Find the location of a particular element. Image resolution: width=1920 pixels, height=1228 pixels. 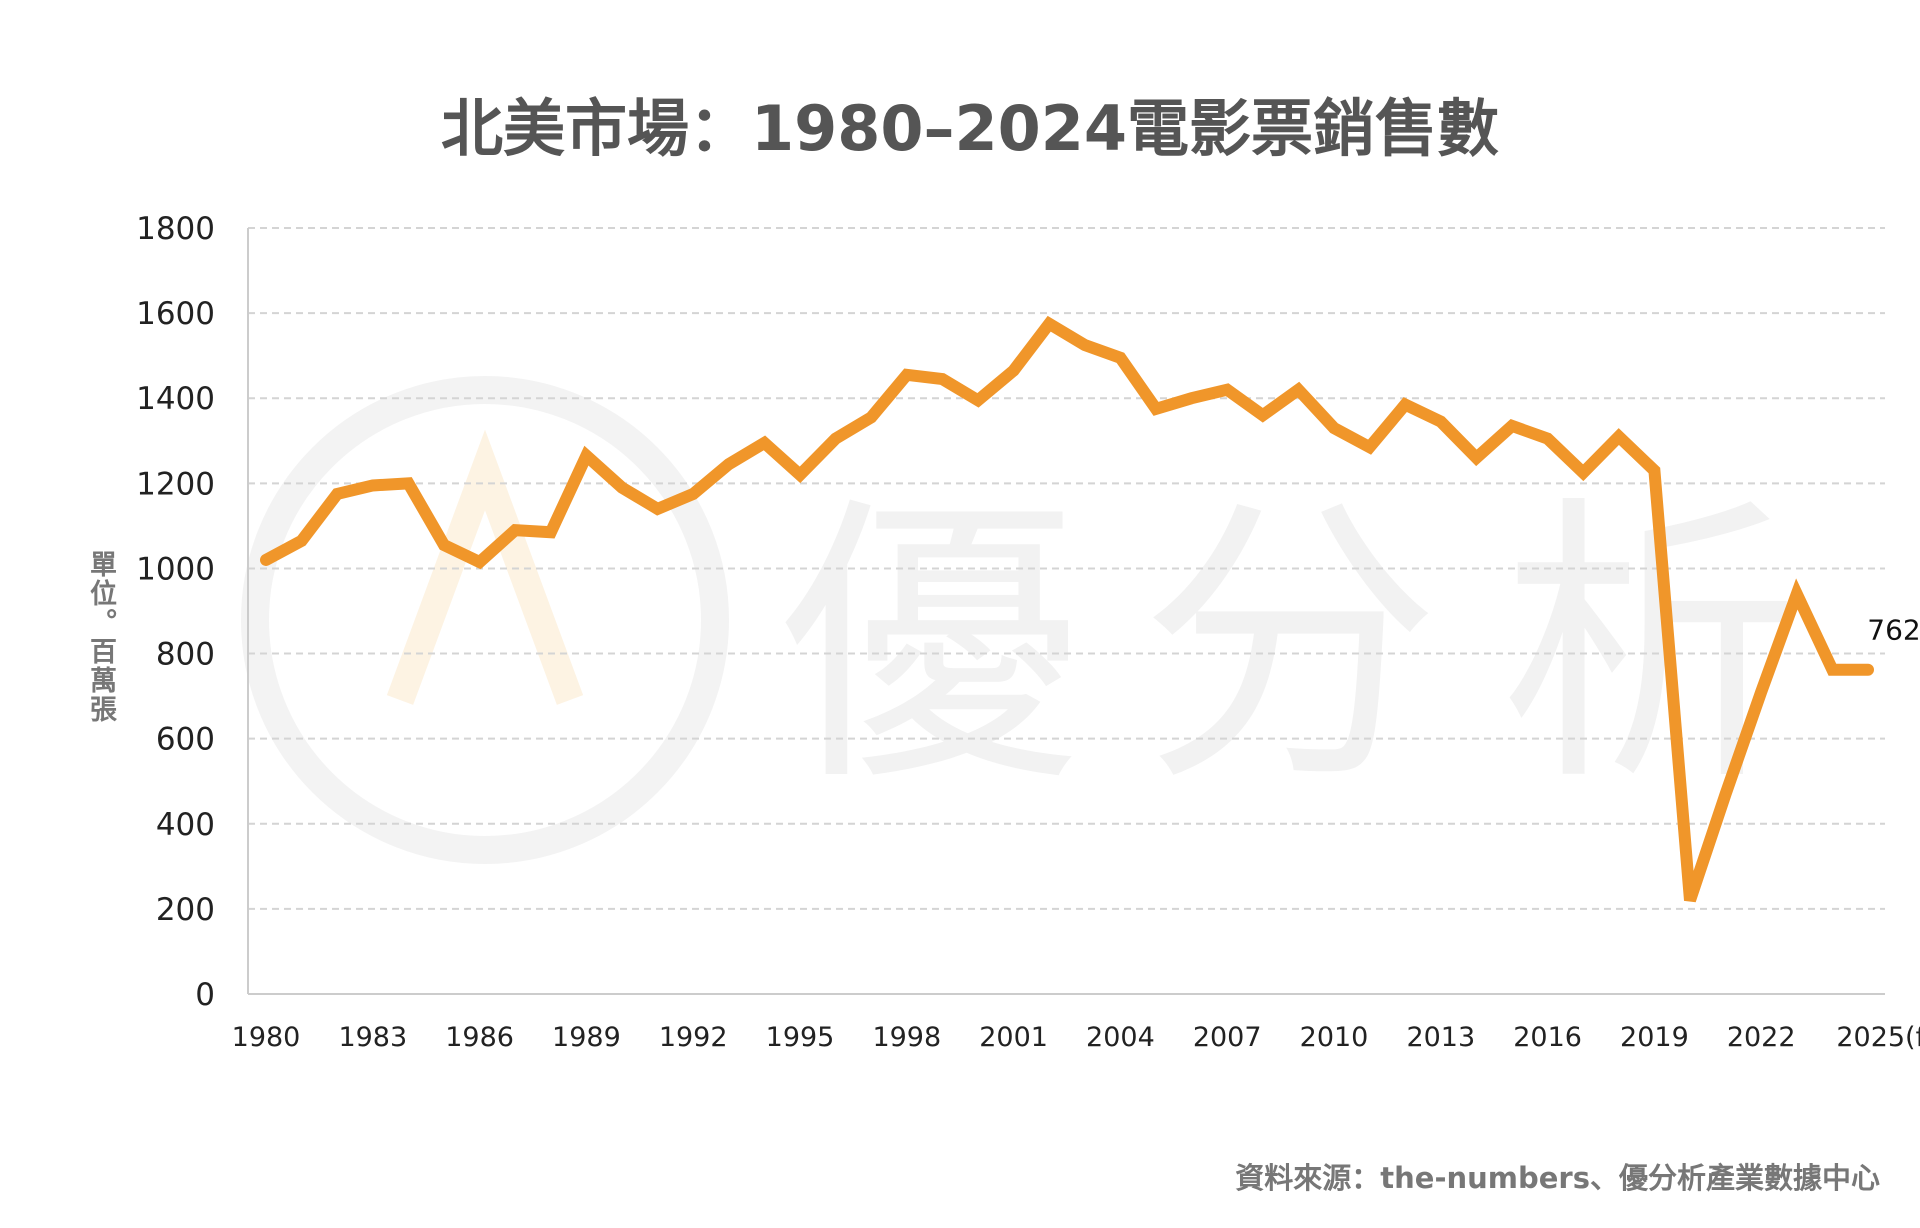

y-tick-label: 1200 is located at coordinates (175, 484).